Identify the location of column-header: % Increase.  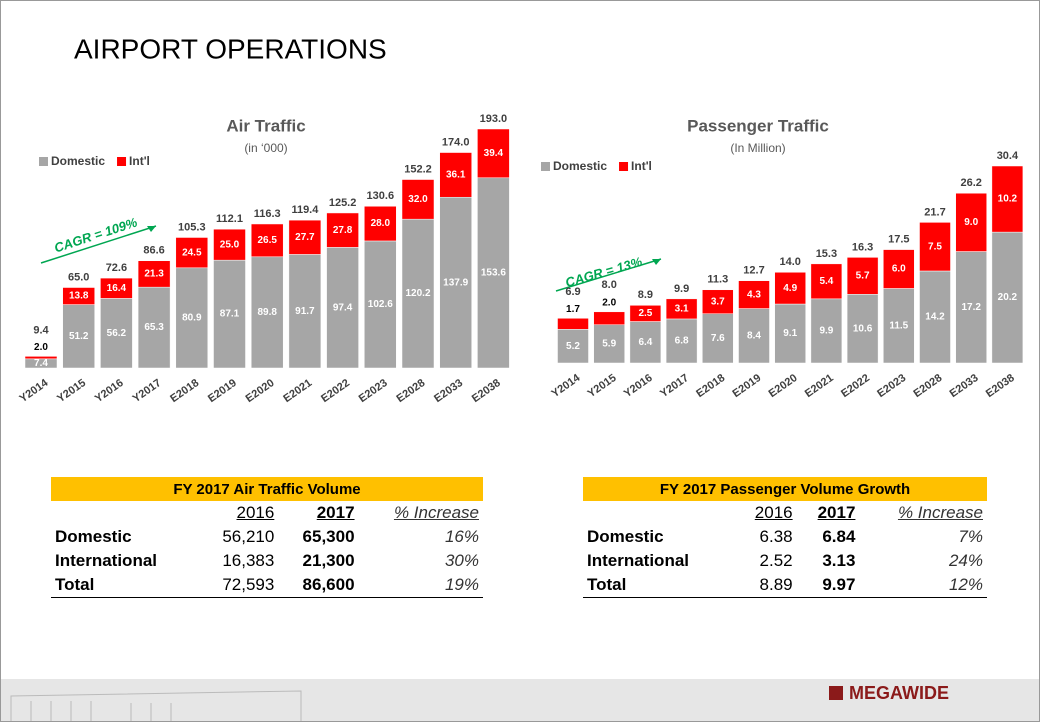
(940, 512).